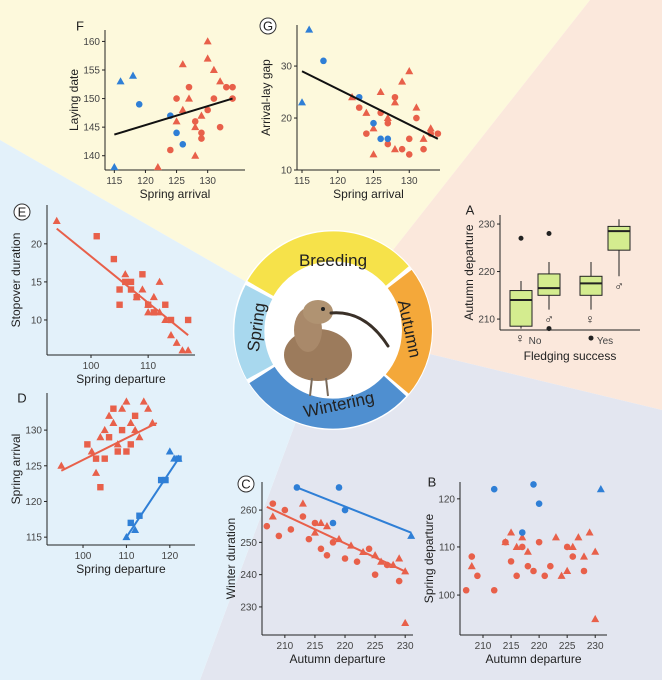  I want to click on panel-title: G, so click(268, 26).